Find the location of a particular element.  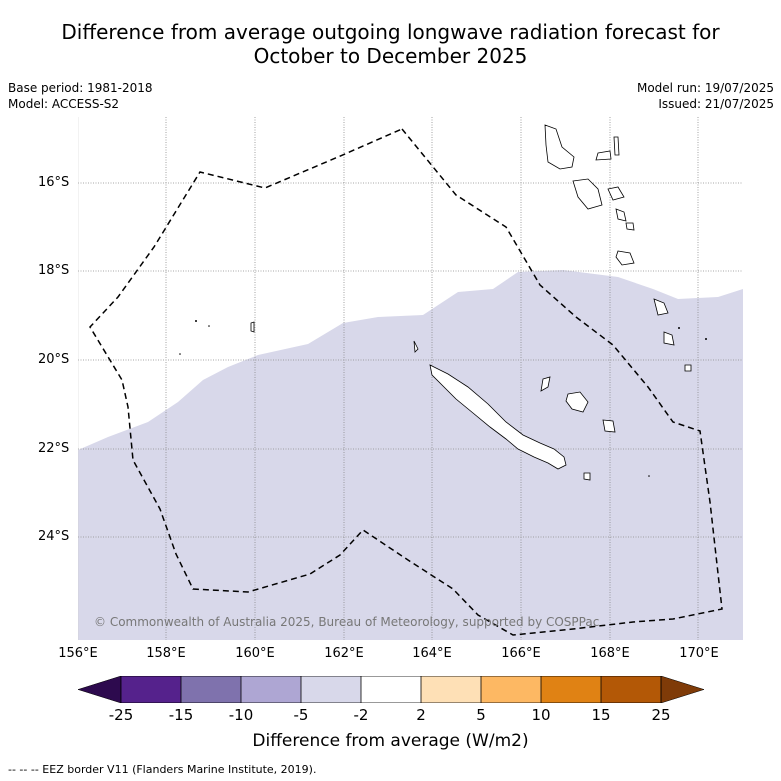

colorbar-tick-3: -10 is located at coordinates (241, 715).